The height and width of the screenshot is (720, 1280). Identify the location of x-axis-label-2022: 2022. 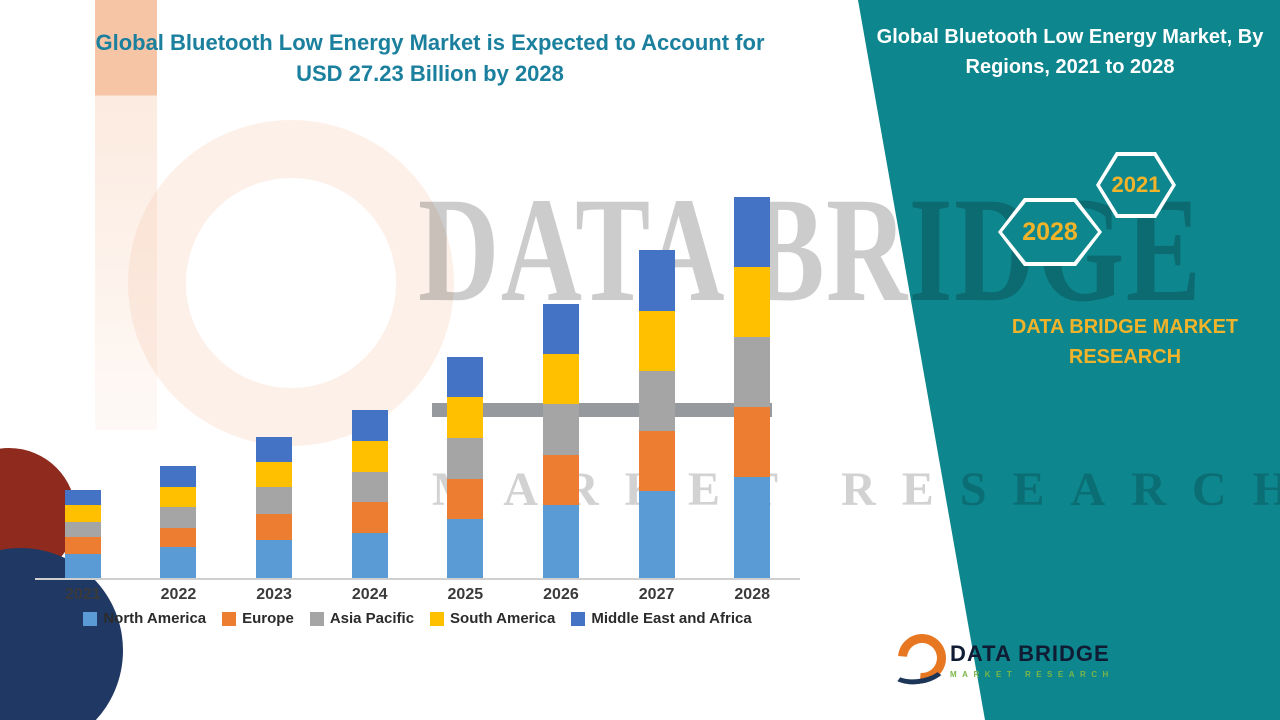
(178, 594).